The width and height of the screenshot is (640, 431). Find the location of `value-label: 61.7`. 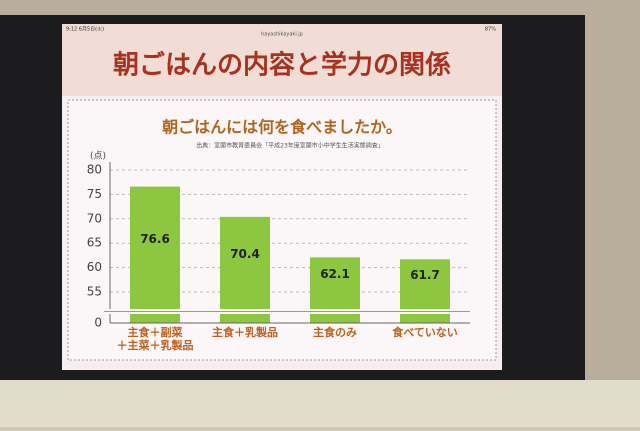

value-label: 61.7 is located at coordinates (425, 275).